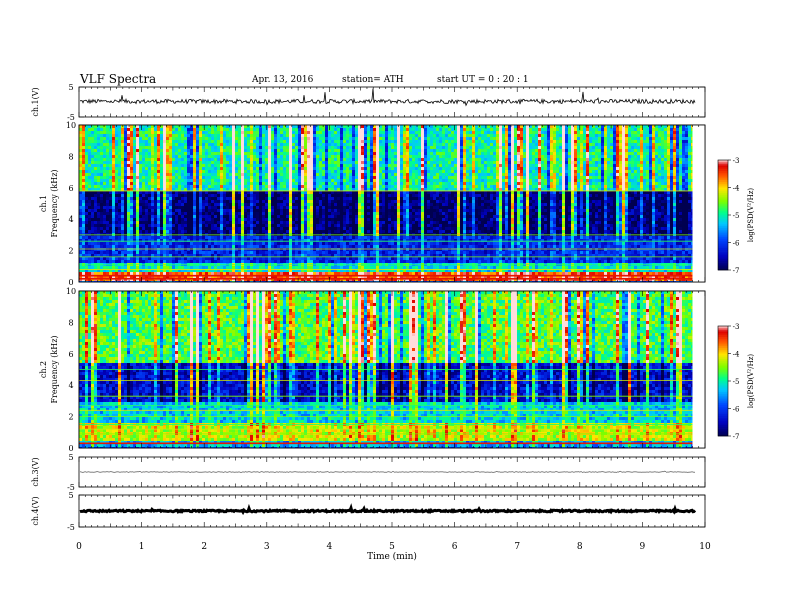  I want to click on xtick-label: 4, so click(330, 547).